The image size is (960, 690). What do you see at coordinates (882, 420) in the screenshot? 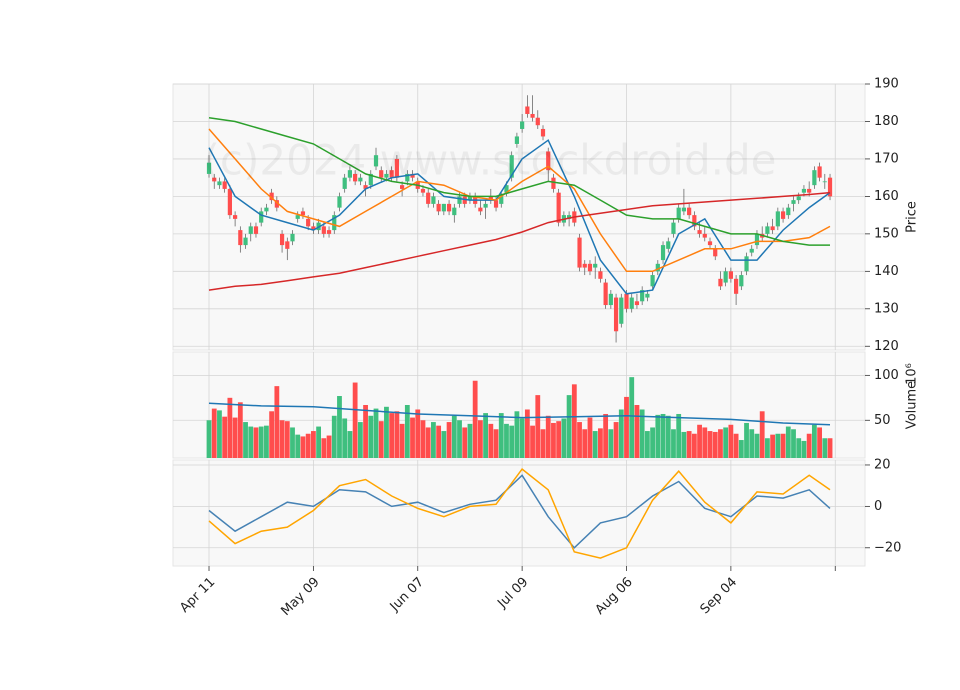
I see `y-tick-label: 50` at bounding box center [882, 420].